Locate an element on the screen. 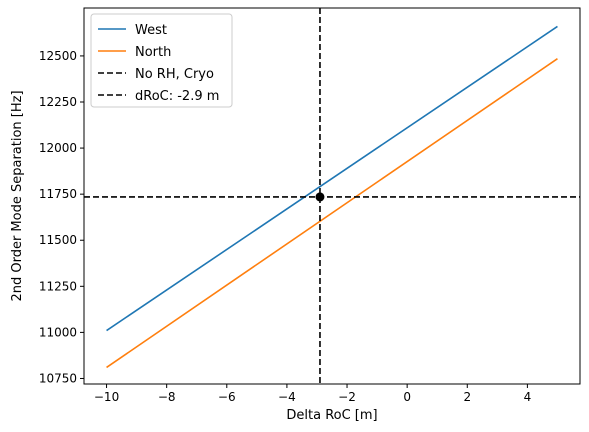  x-tick-label: −2 is located at coordinates (347, 397).